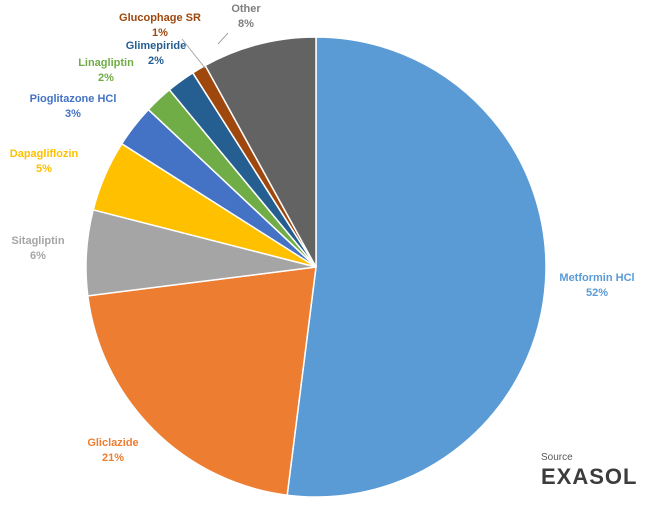 The height and width of the screenshot is (508, 650). Describe the element at coordinates (44, 169) in the screenshot. I see `value-label: 5%` at that location.